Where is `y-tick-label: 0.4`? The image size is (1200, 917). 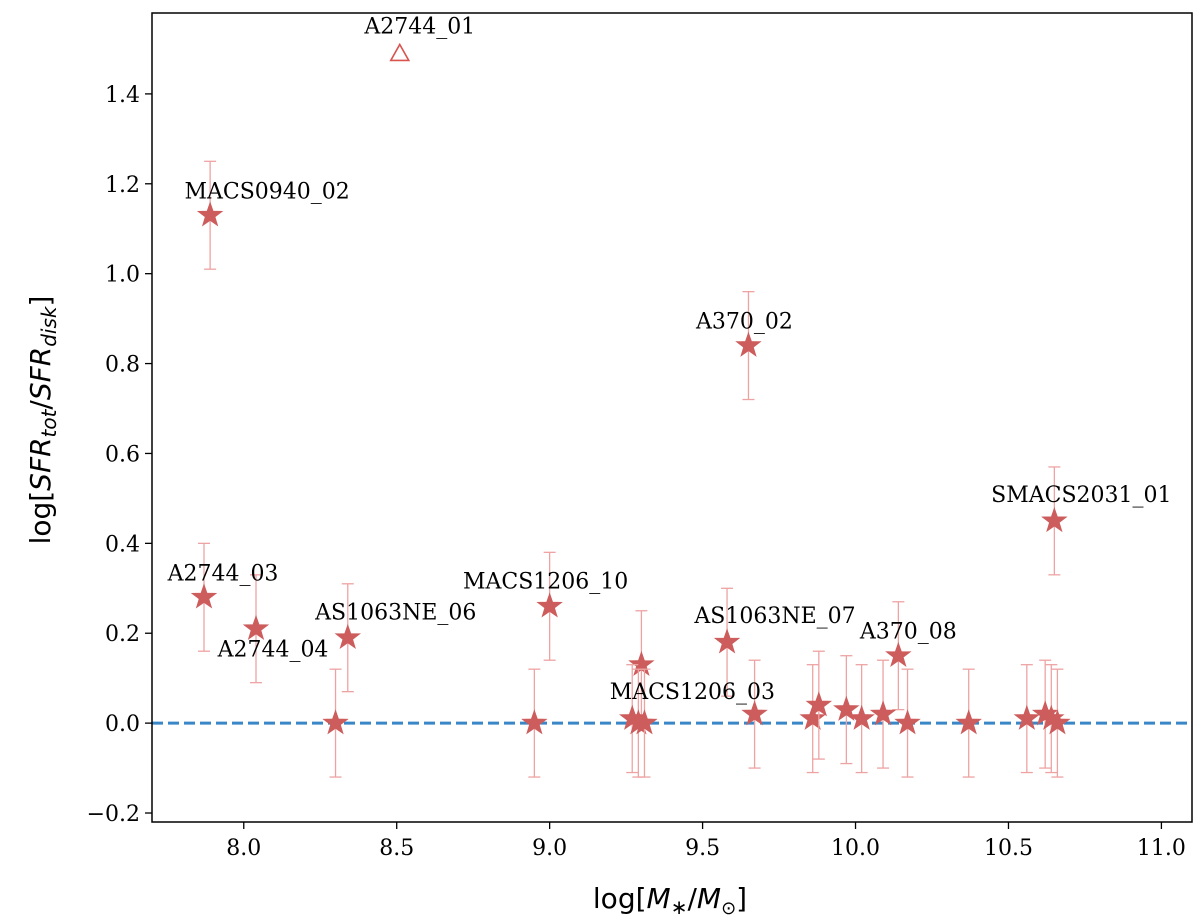
y-tick-label: 0.4 is located at coordinates (122, 544).